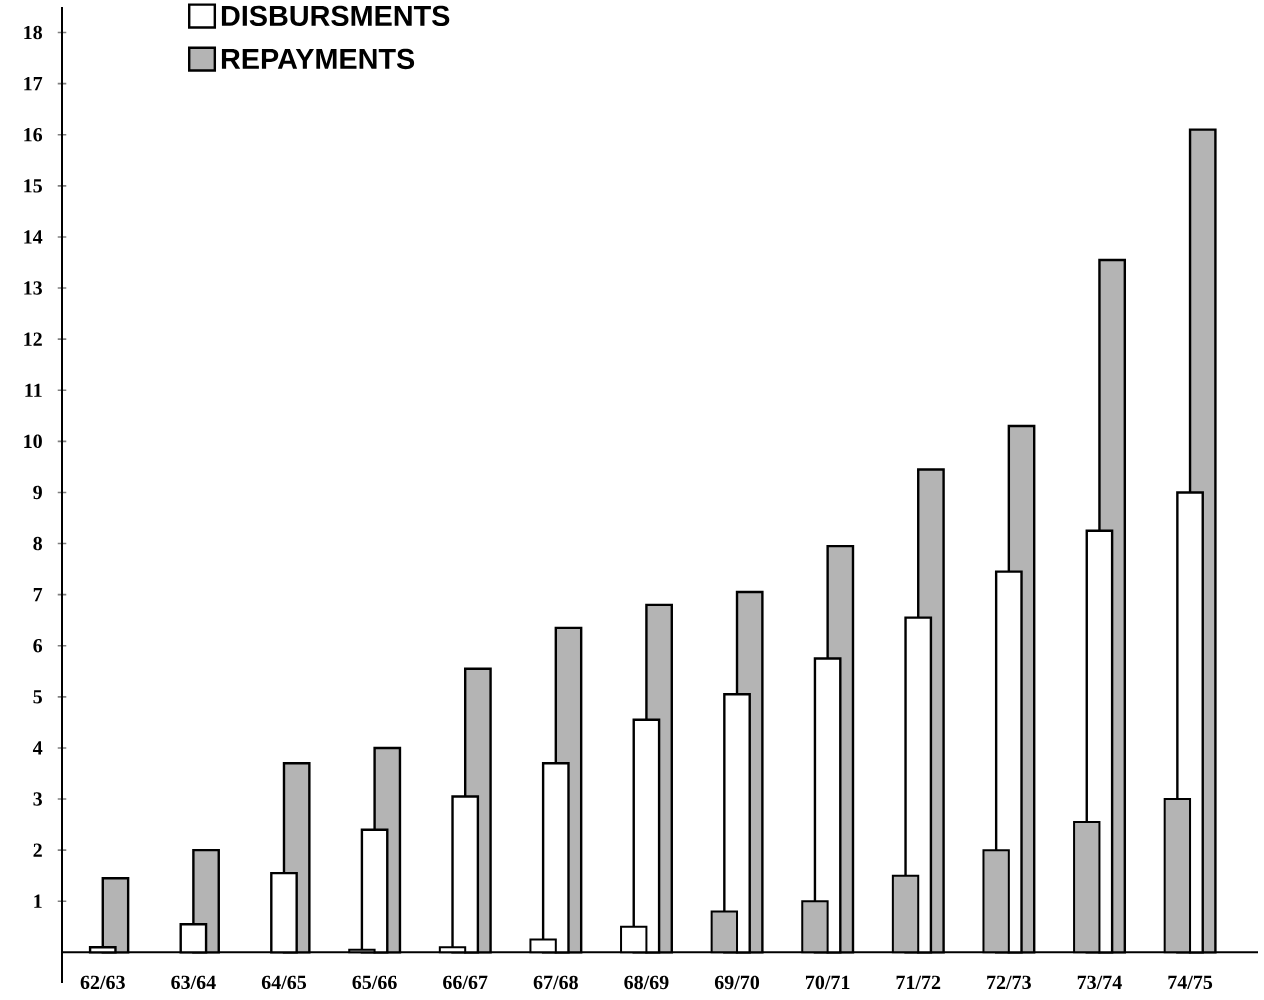 The image size is (1264, 1000). What do you see at coordinates (37, 492) in the screenshot?
I see `y-tick-label: 9` at bounding box center [37, 492].